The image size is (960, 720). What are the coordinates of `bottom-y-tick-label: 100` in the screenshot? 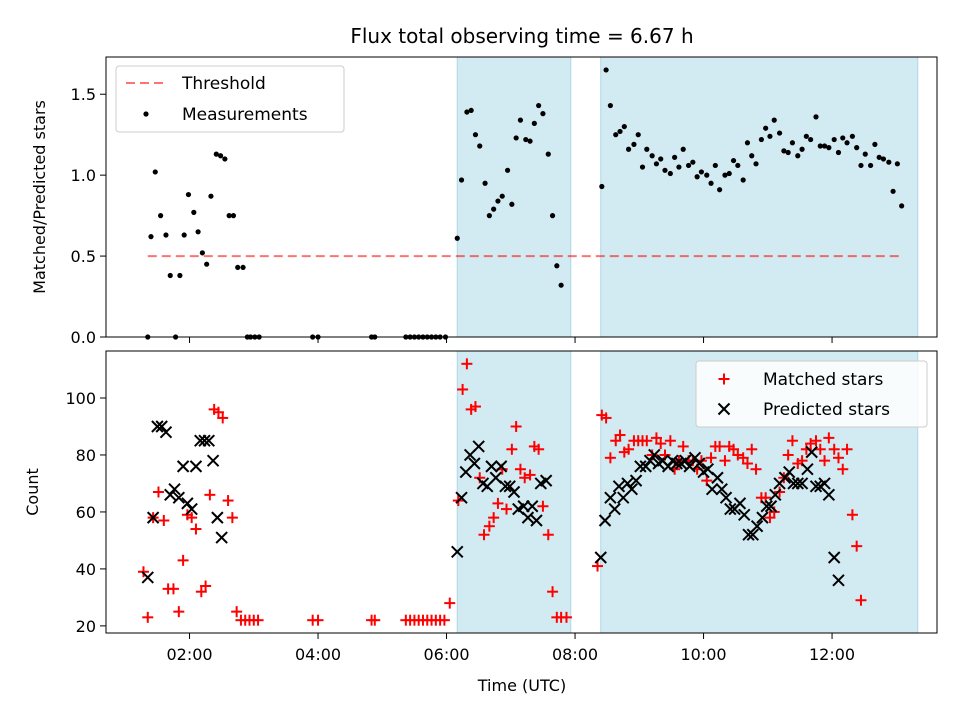 It's located at (80, 398).